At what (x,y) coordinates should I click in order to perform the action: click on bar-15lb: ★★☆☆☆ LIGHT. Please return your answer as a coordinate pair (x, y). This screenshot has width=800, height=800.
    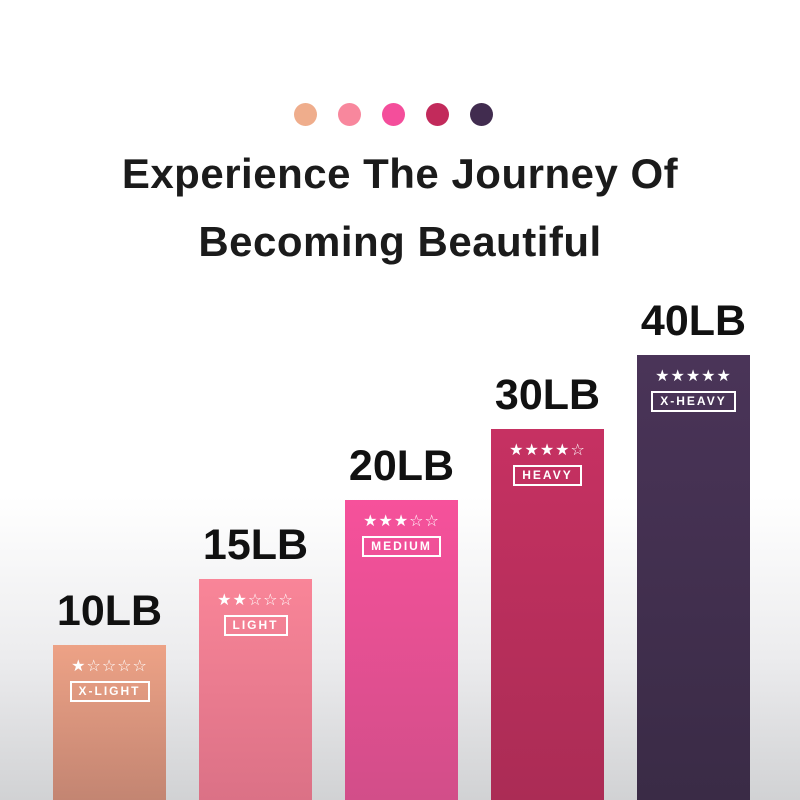
    Looking at the image, I should click on (255, 689).